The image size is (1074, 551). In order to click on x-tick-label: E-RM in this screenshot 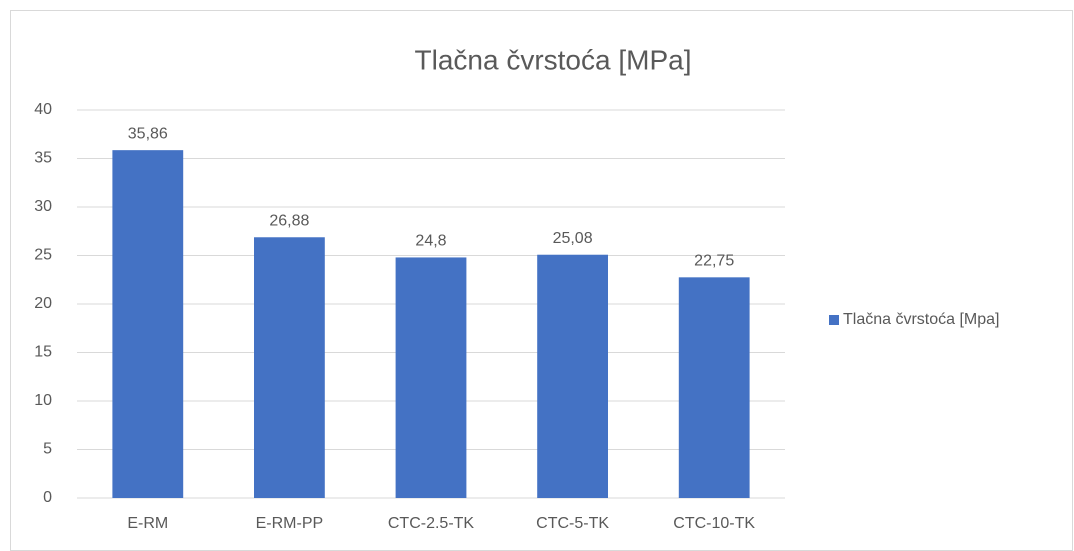, I will do `click(147, 523)`.